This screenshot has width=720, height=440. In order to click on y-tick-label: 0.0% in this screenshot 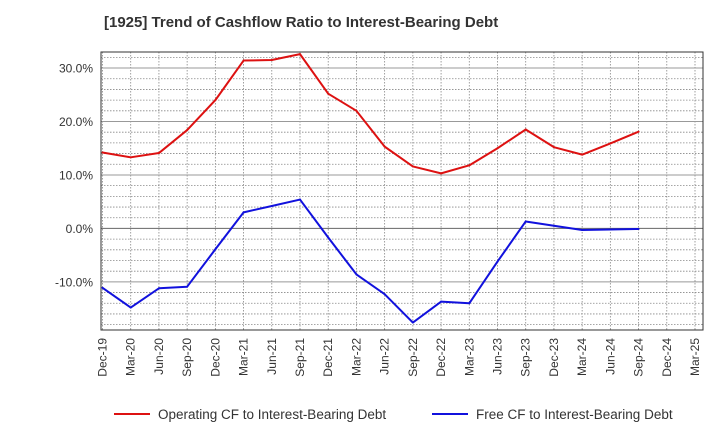, I will do `click(80, 229)`.